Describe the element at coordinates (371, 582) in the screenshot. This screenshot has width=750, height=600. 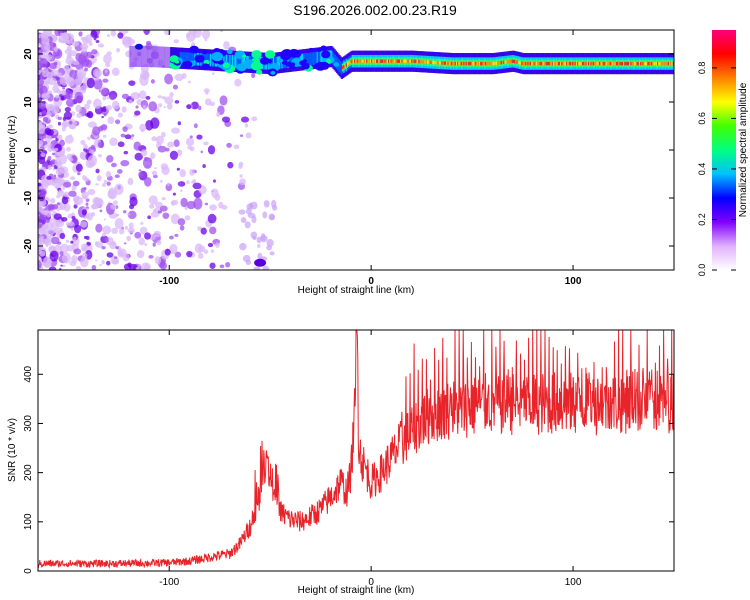
I see `x-tick-label: 0` at that location.